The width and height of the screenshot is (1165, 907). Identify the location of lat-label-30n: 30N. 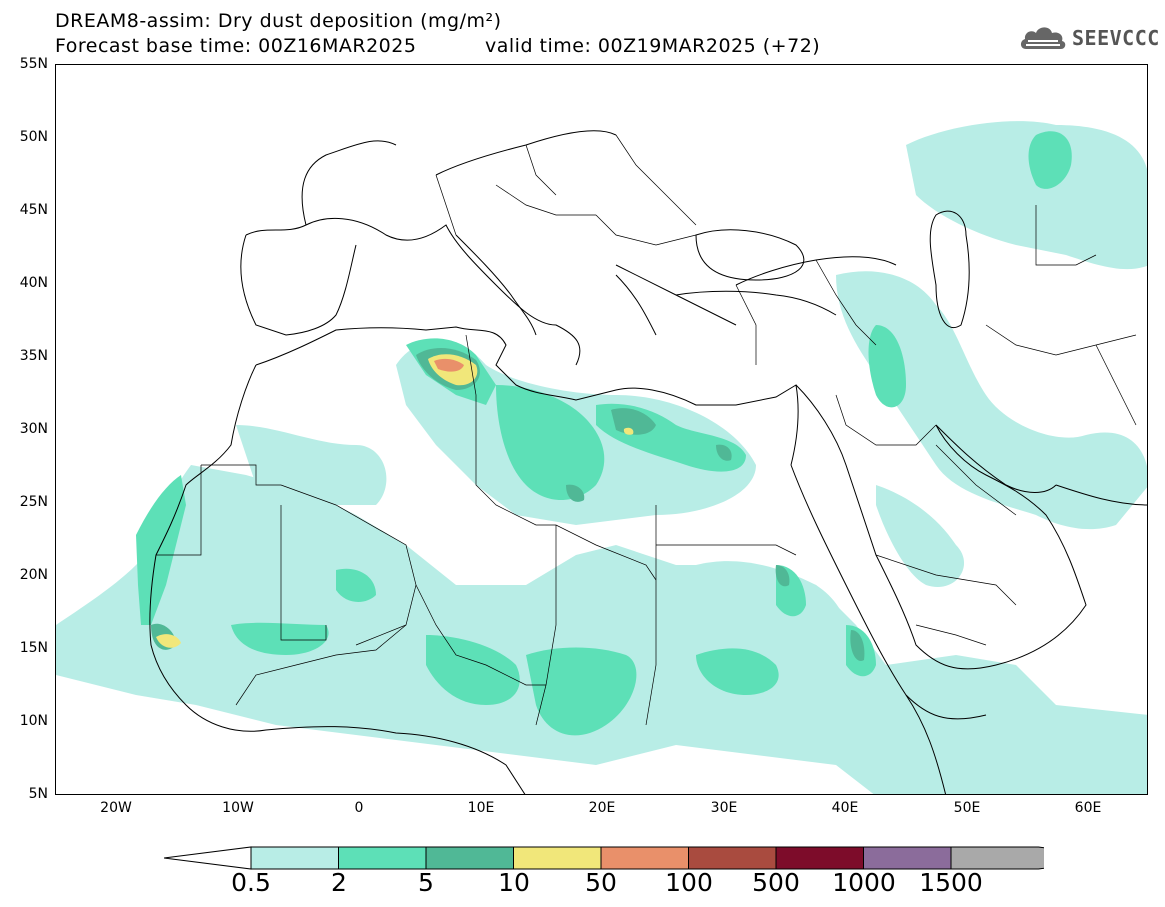
(33, 429).